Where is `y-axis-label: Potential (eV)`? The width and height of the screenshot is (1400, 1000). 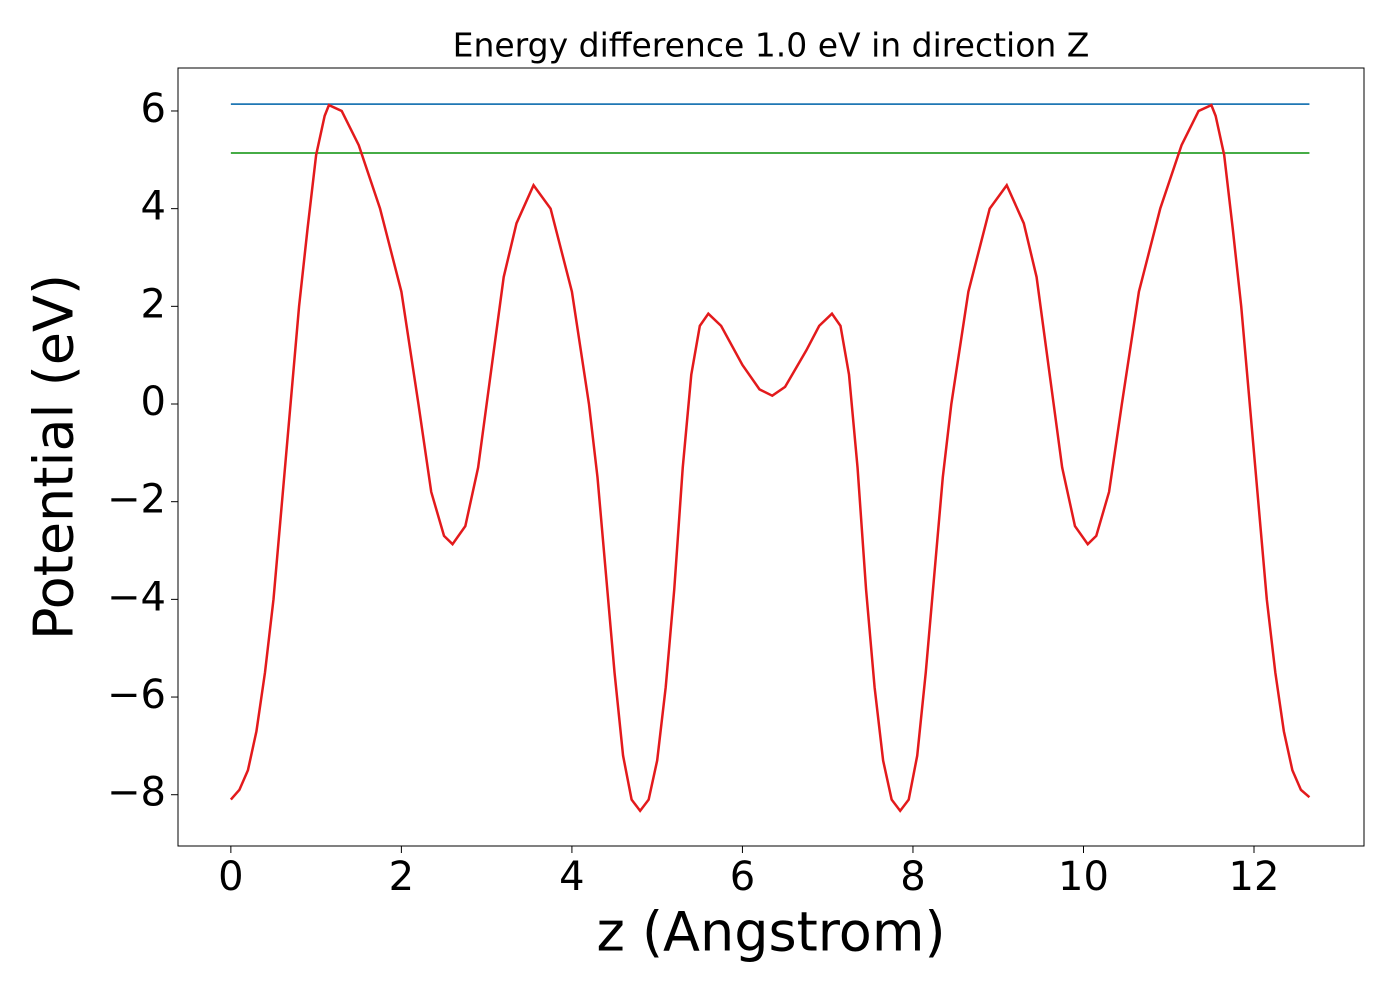 y-axis-label: Potential (eV) is located at coordinates (54, 457).